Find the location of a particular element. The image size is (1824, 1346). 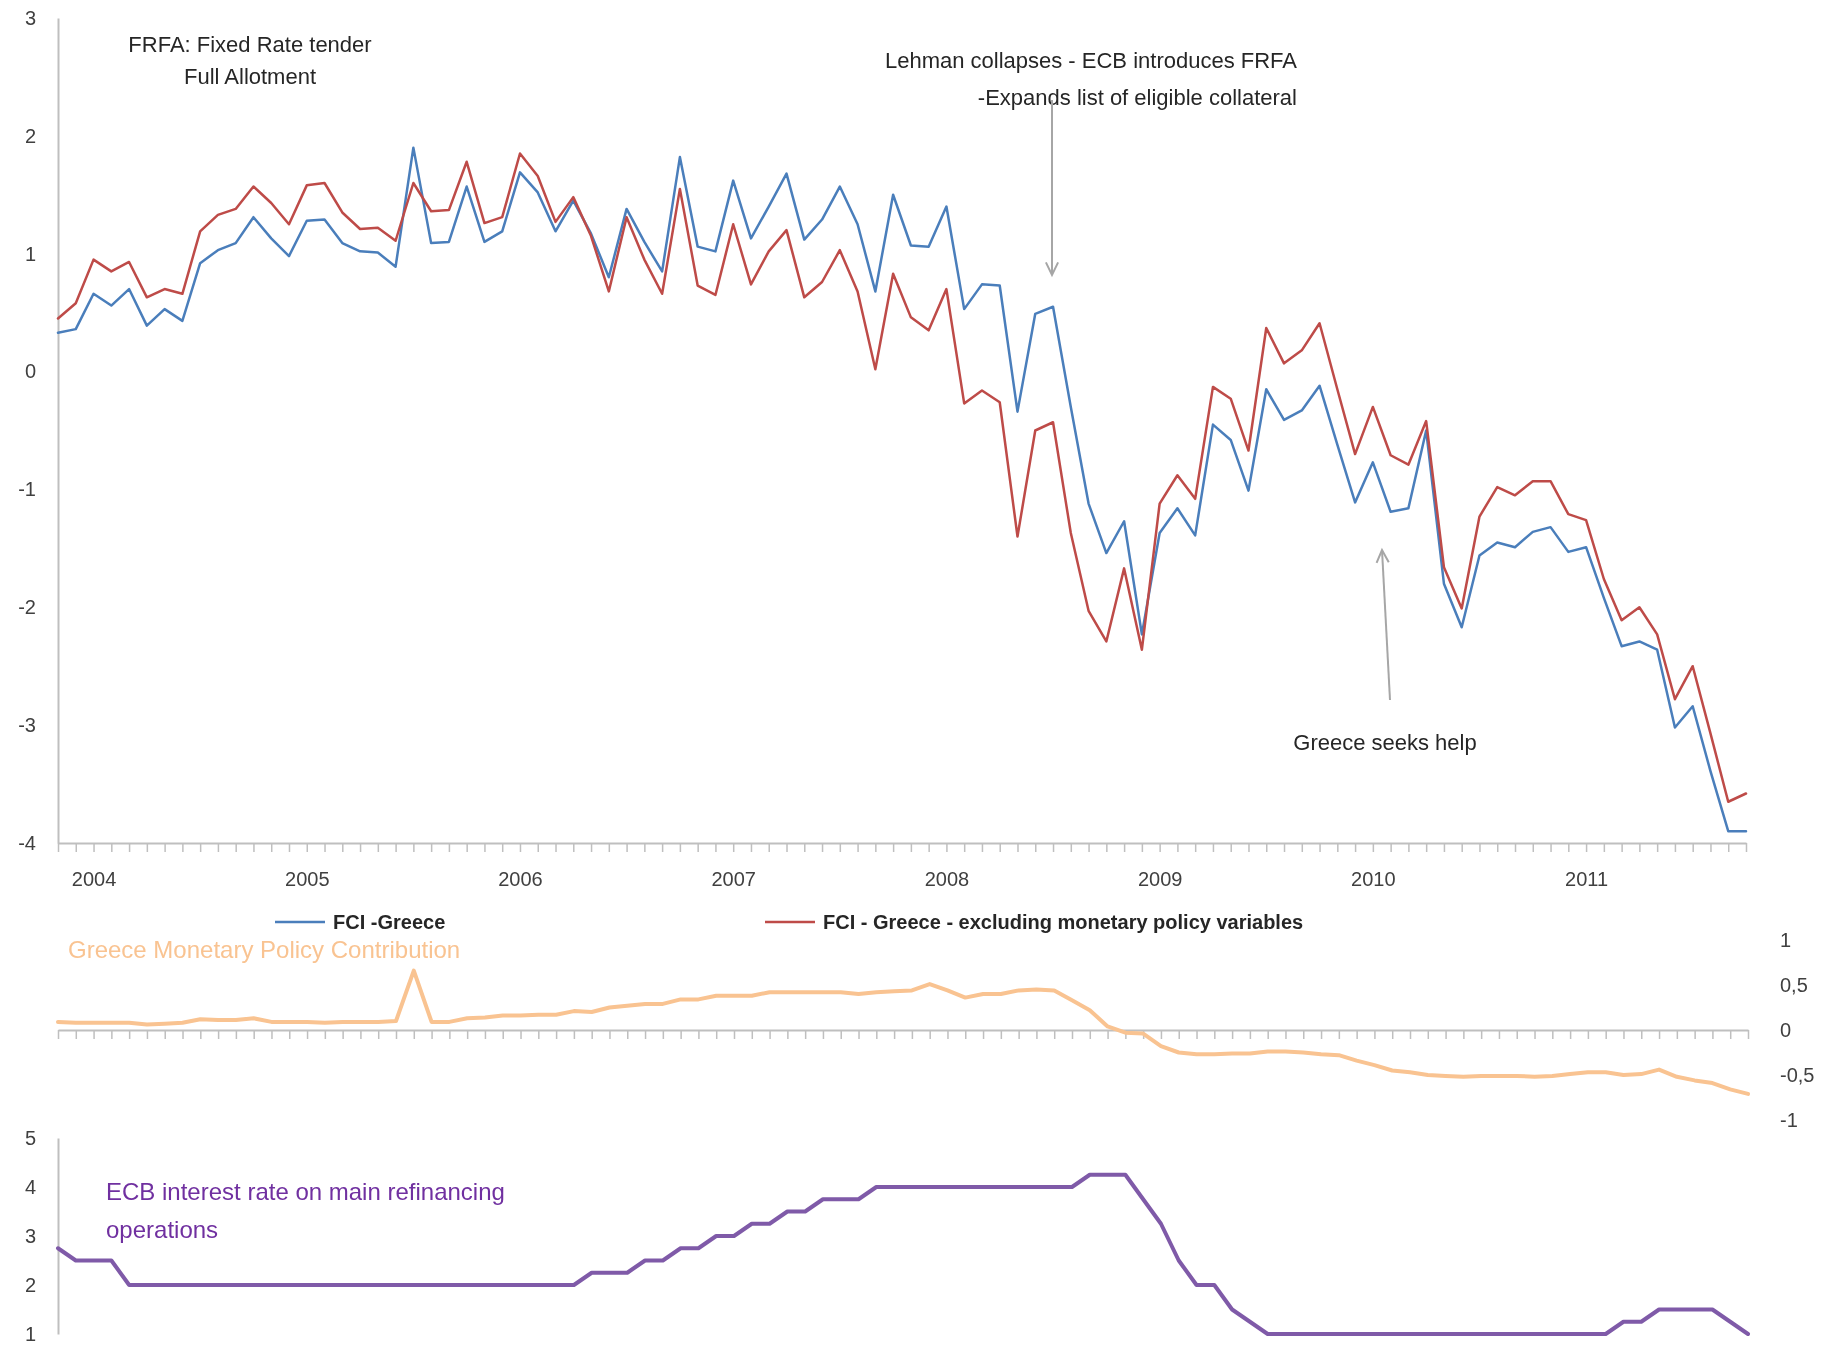

y-tick-label: 0,5 is located at coordinates (1794, 984).